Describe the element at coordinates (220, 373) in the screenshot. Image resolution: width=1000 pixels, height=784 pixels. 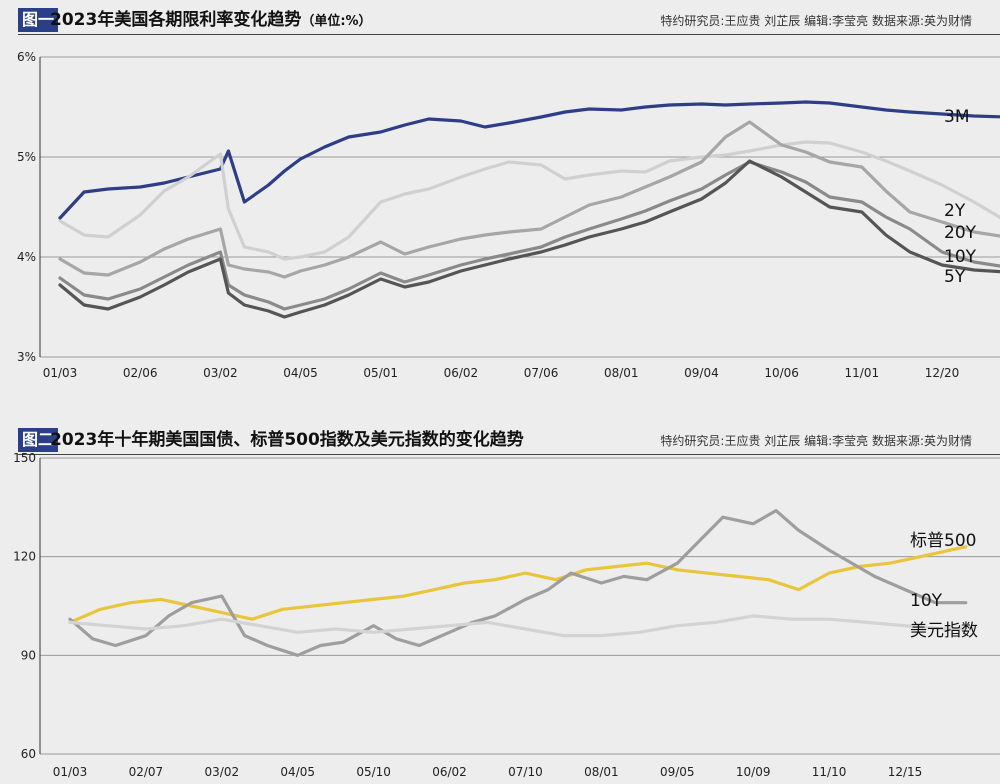
I see `rate-chart-x-tick-label: 03/02` at that location.